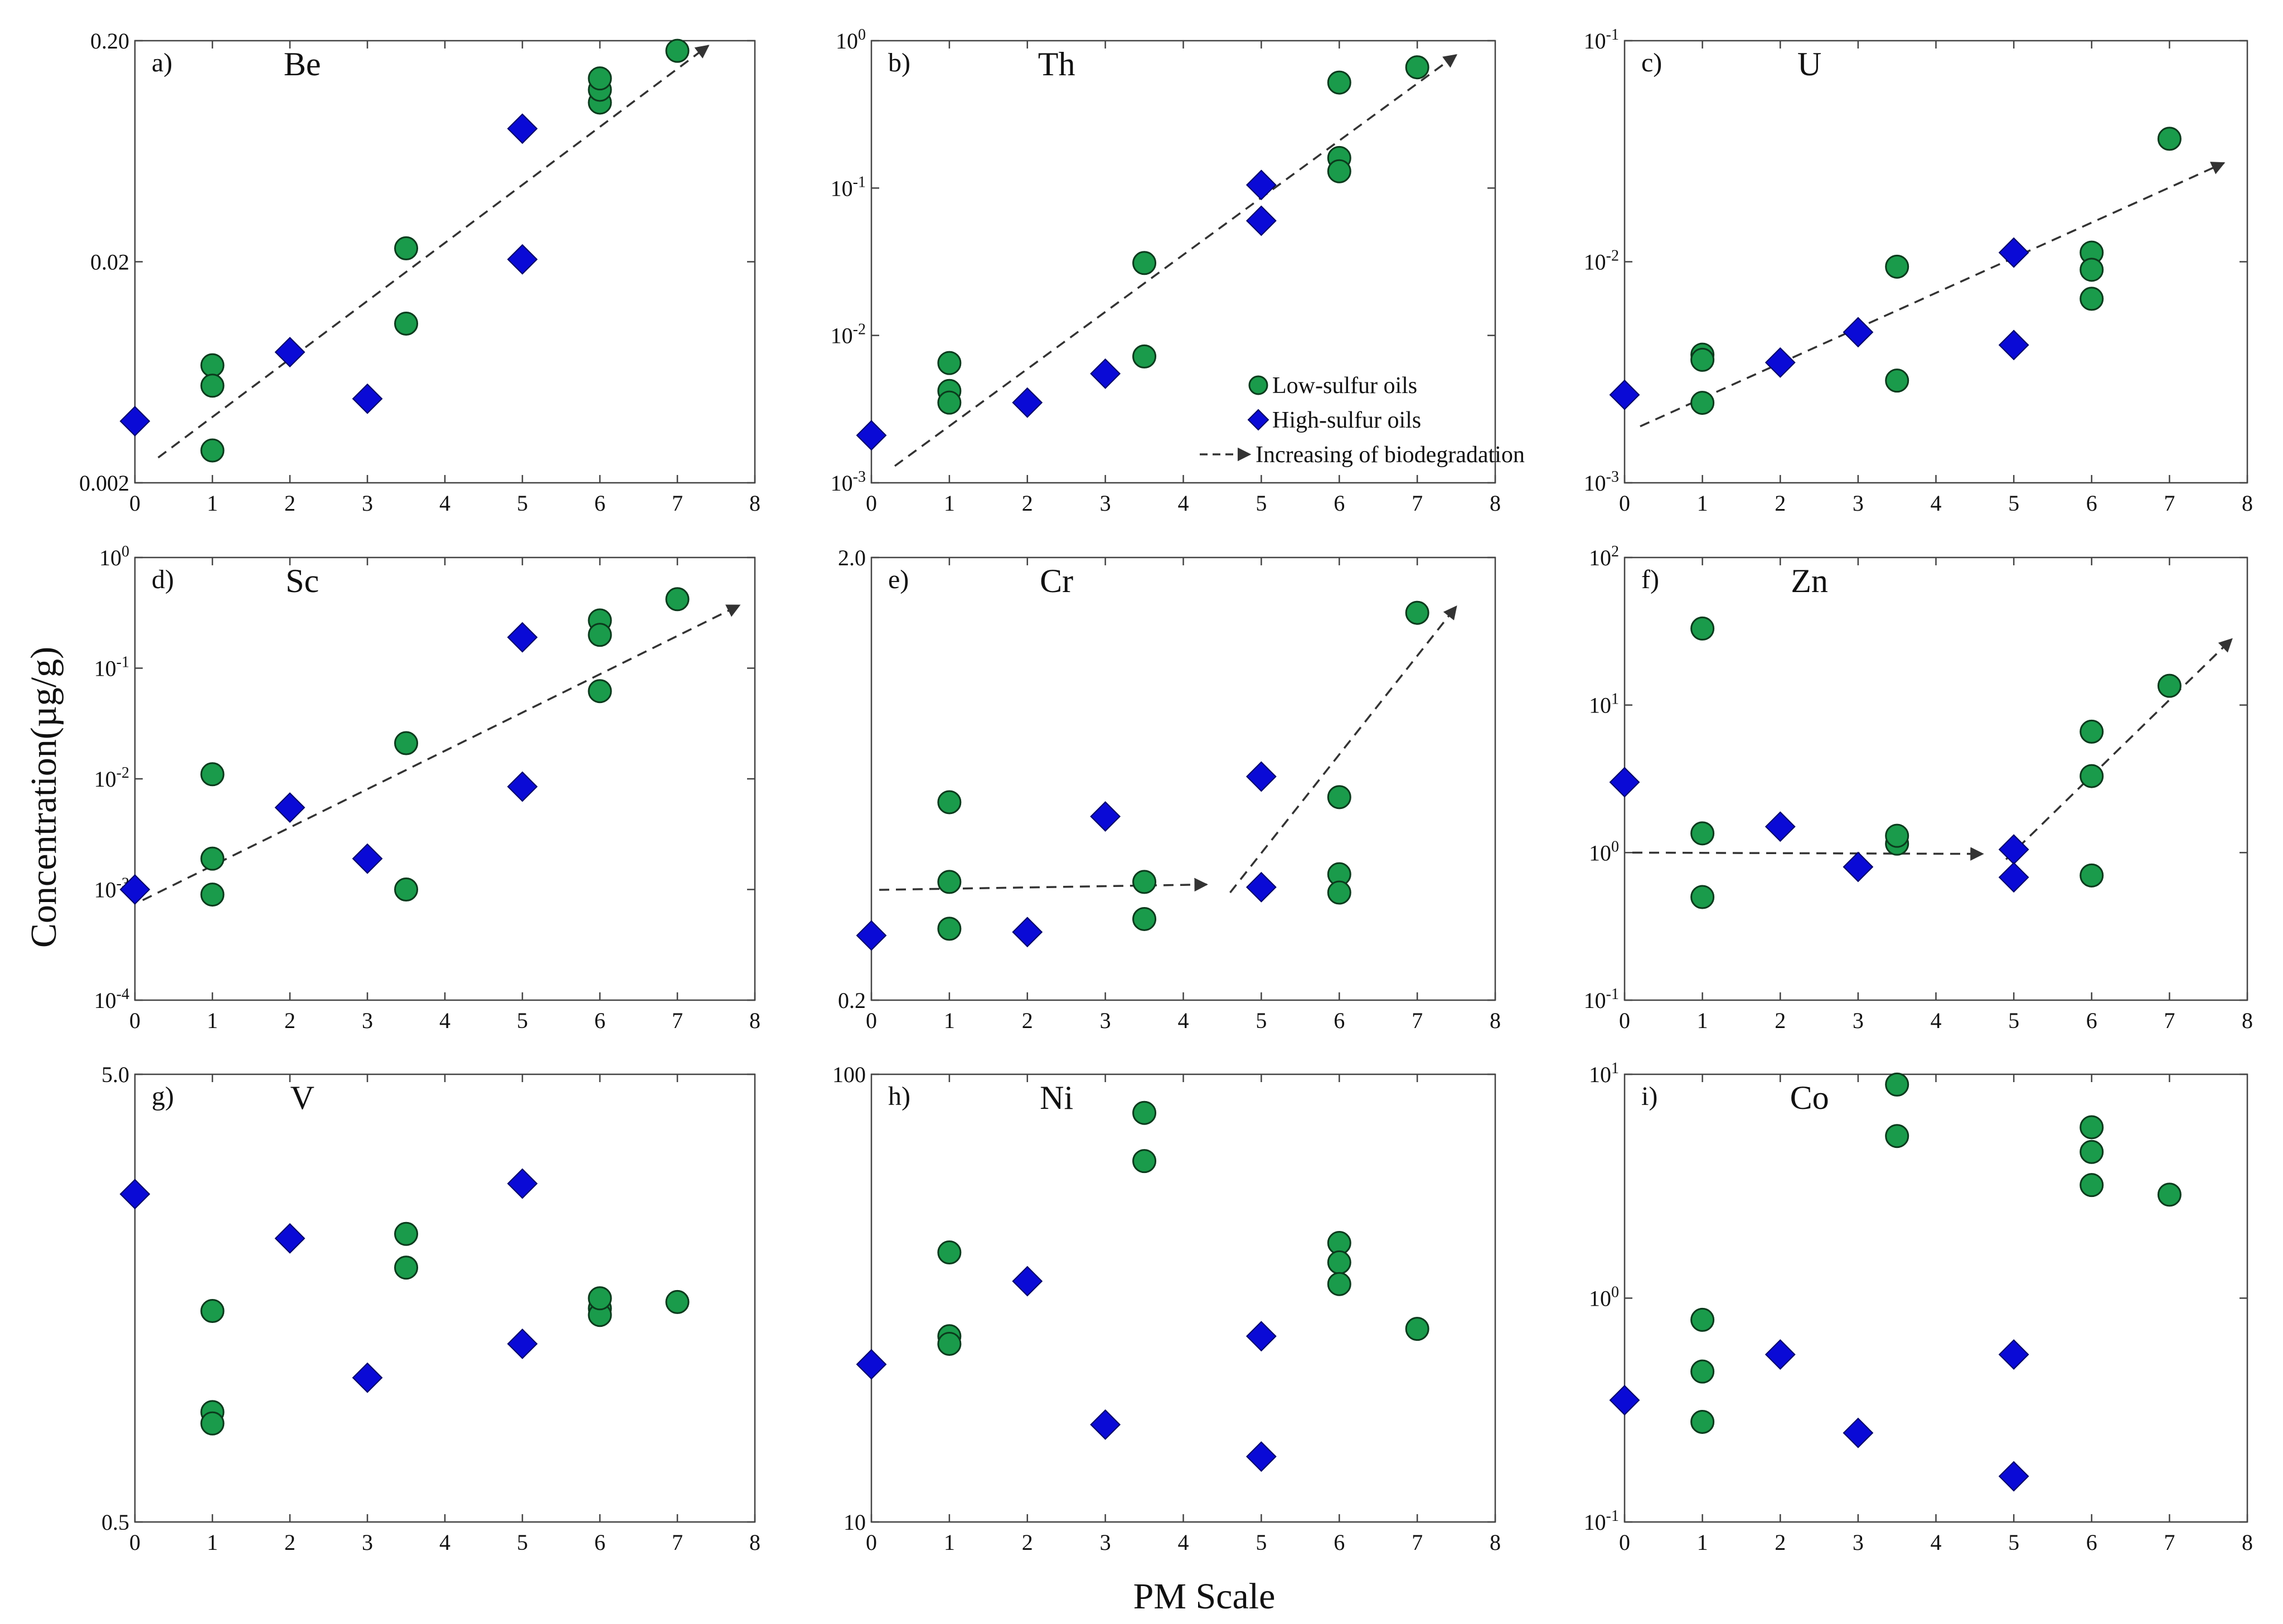 This screenshot has width=2283, height=1624. I want to click on panel-label: b), so click(899, 63).